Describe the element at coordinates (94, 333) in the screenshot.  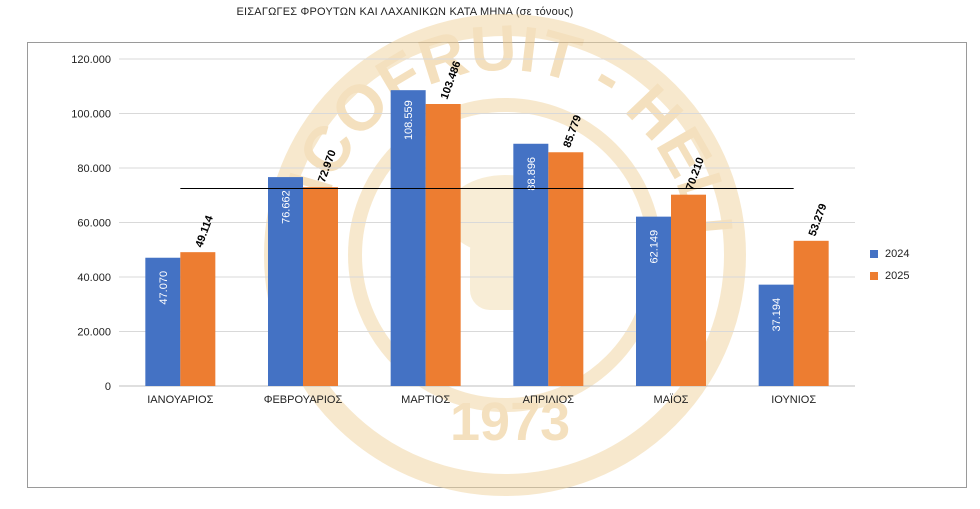
I see `y-tick-label: 20.000` at that location.